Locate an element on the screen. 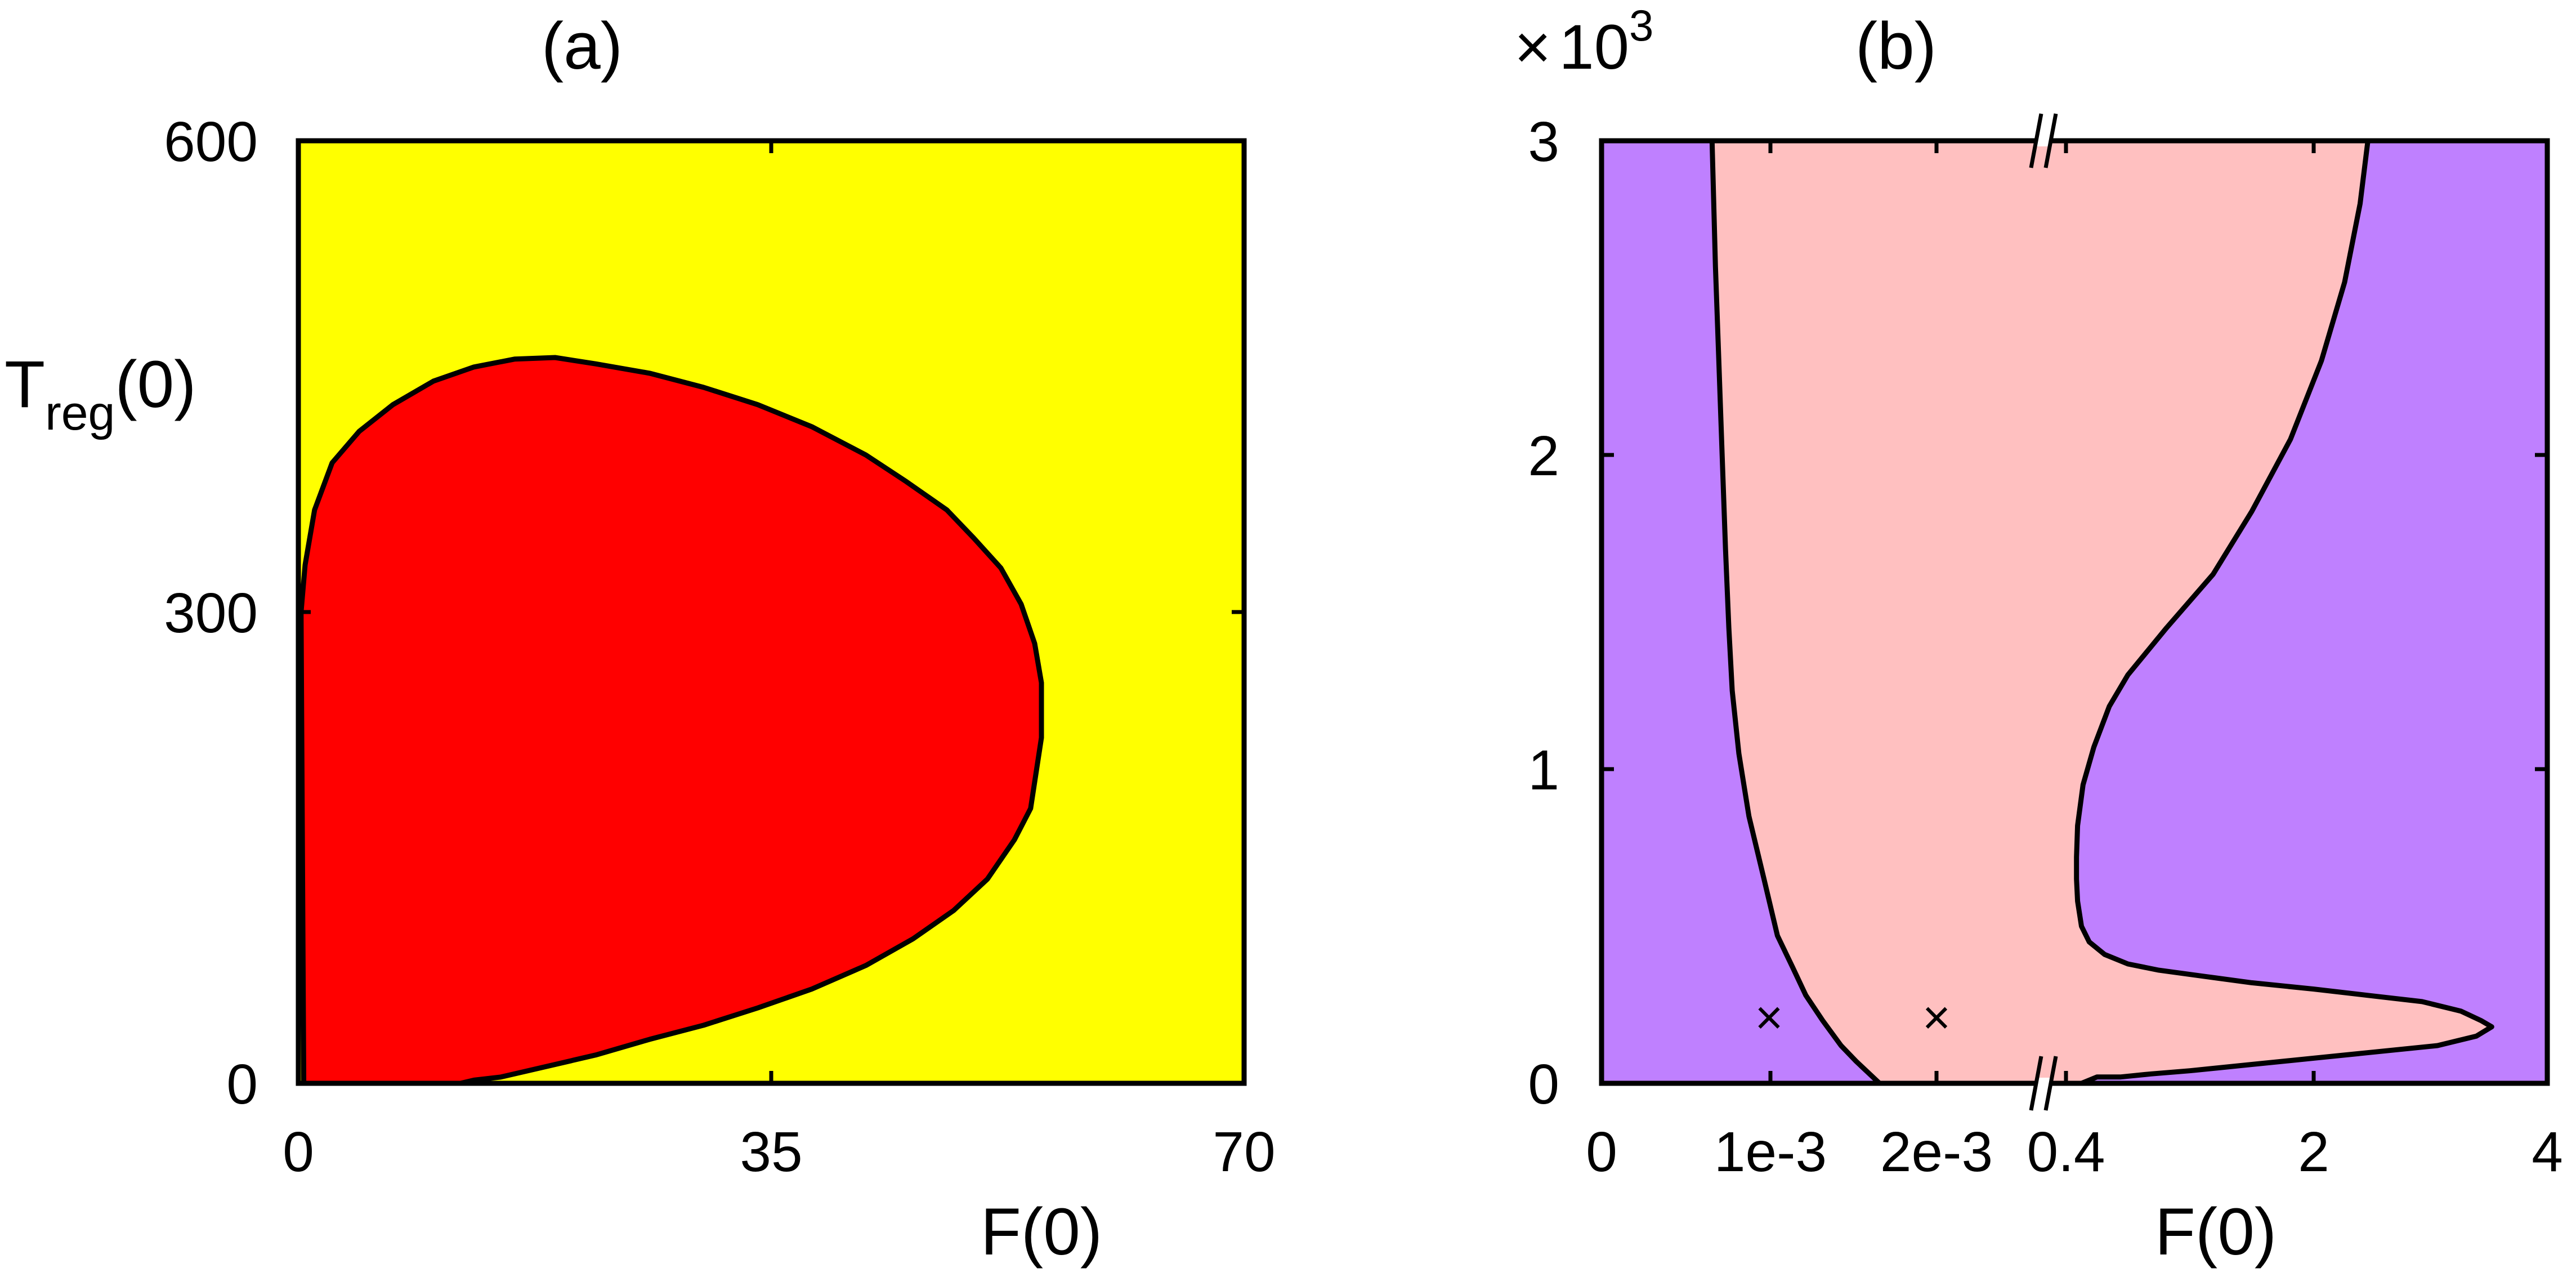 Image resolution: width=2576 pixels, height=1277 pixels. x-tick-label: 4 is located at coordinates (2547, 1152).